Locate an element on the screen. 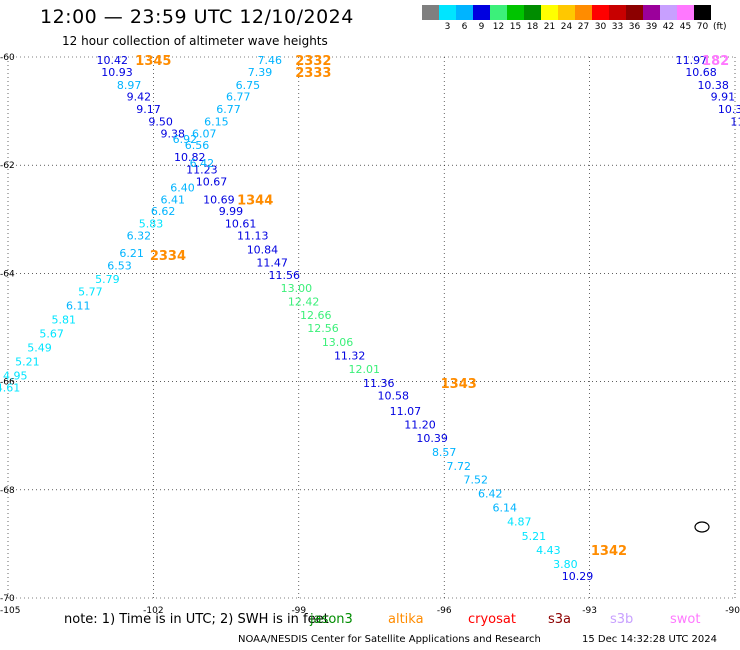 The width and height of the screenshot is (740, 650). wave-height-label: 11 is located at coordinates (735, 121).